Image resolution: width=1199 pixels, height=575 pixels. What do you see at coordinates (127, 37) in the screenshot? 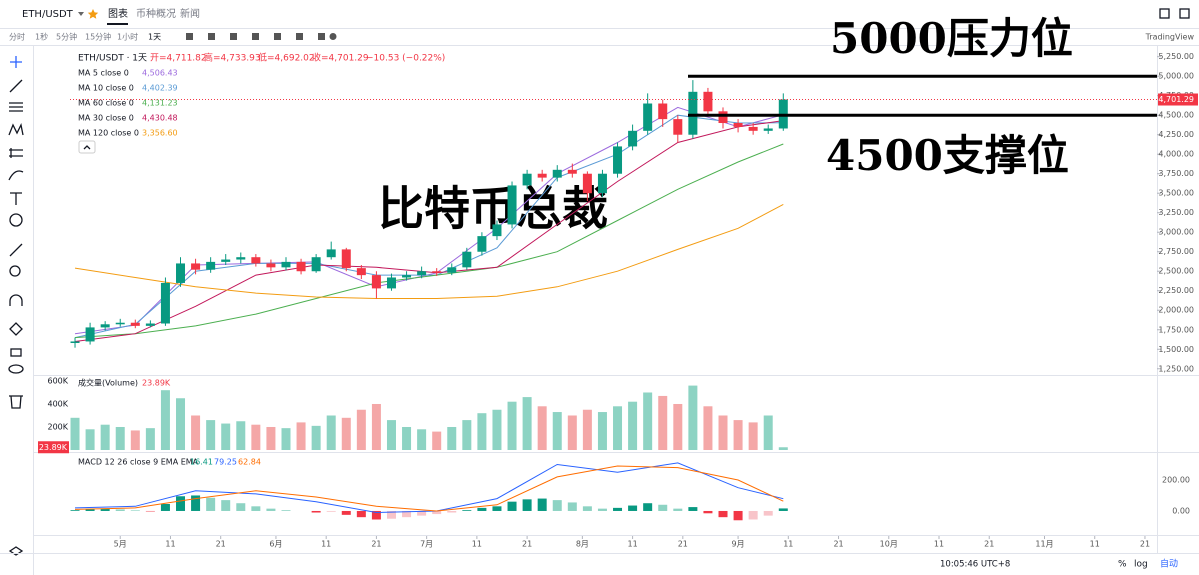
I see `interval: 1小时` at bounding box center [127, 37].